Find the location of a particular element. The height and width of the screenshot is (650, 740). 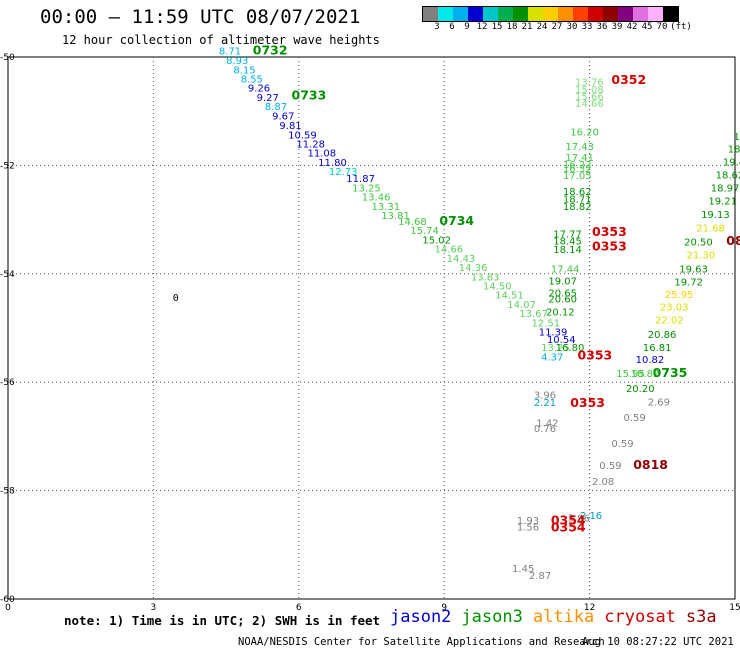

wave-height-value: 11.08 is located at coordinates (322, 154).